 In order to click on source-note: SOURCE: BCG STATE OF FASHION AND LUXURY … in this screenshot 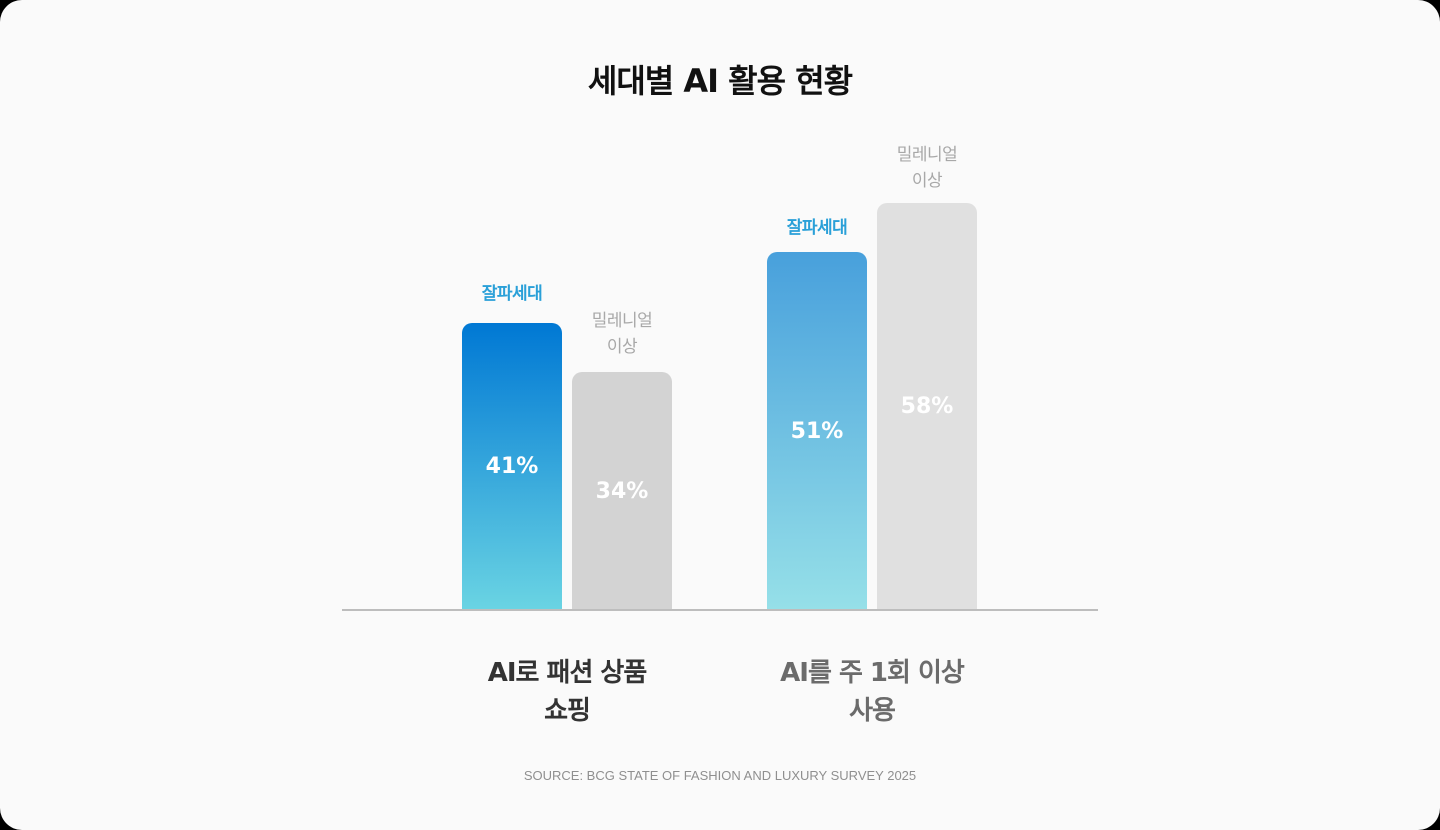, I will do `click(720, 775)`.